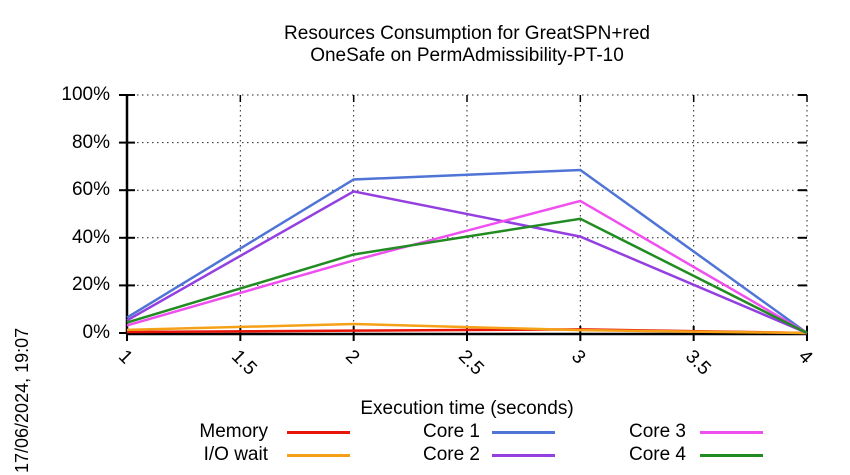  I want to click on y-tick-label: 60%, so click(90, 190).